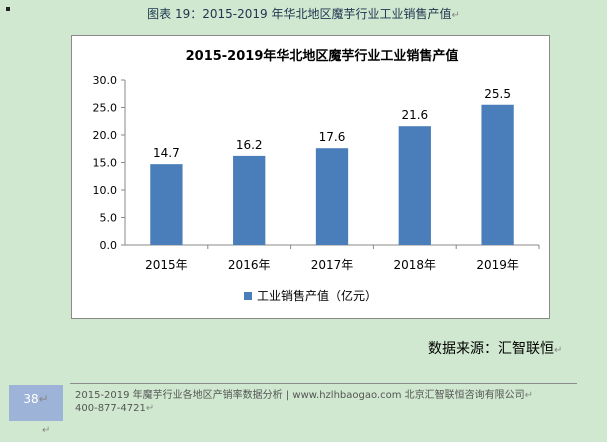  Describe the element at coordinates (414, 115) in the screenshot. I see `data-label: 21.6` at that location.